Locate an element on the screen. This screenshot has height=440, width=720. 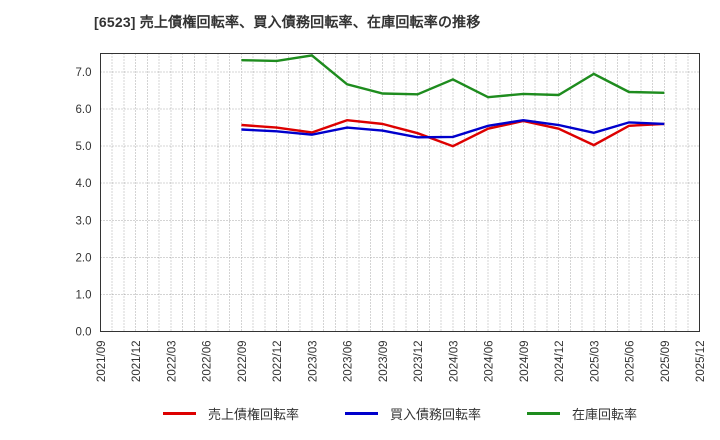
y-tick-label: 7.0 is located at coordinates (84, 73).